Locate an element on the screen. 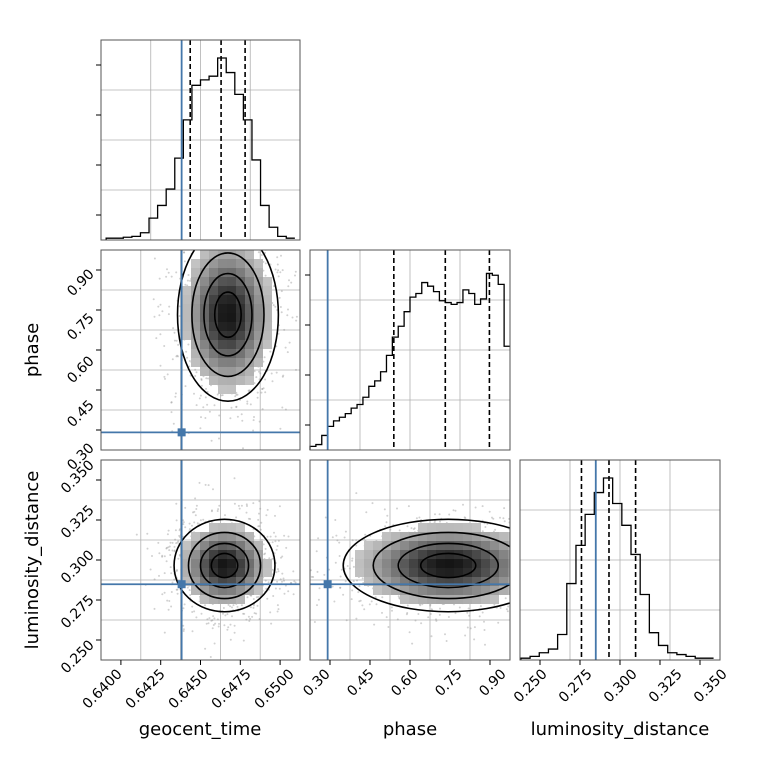 The width and height of the screenshot is (760, 760). tick-label: 0.45 is located at coordinates (360, 682).